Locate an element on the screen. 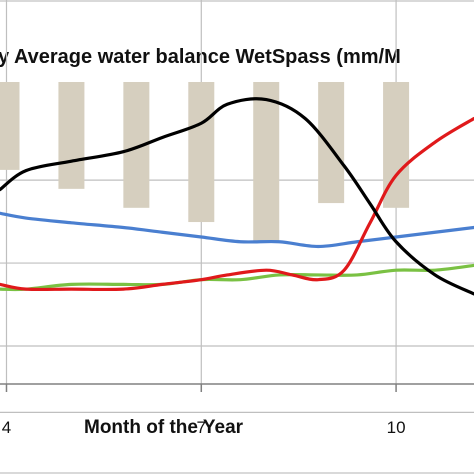  x-axis-ticks: 4 7 10 is located at coordinates (204, 410).